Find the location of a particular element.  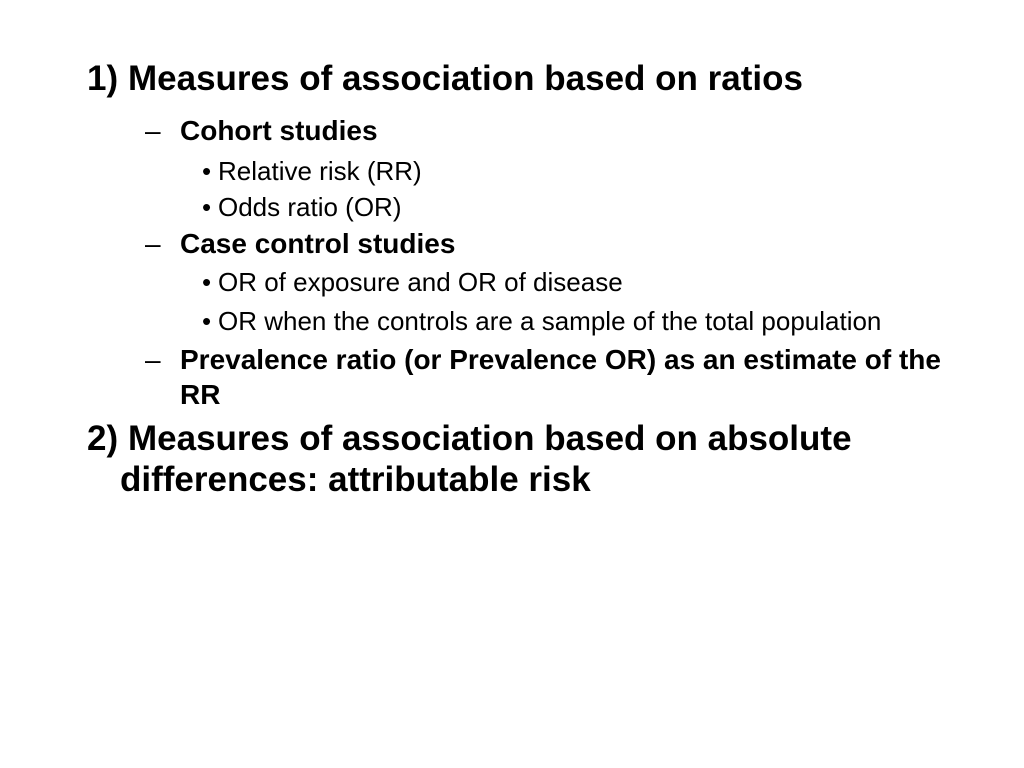

outline-item-relative-risk: • Relative risk (RR) is located at coordinates (590, 171).